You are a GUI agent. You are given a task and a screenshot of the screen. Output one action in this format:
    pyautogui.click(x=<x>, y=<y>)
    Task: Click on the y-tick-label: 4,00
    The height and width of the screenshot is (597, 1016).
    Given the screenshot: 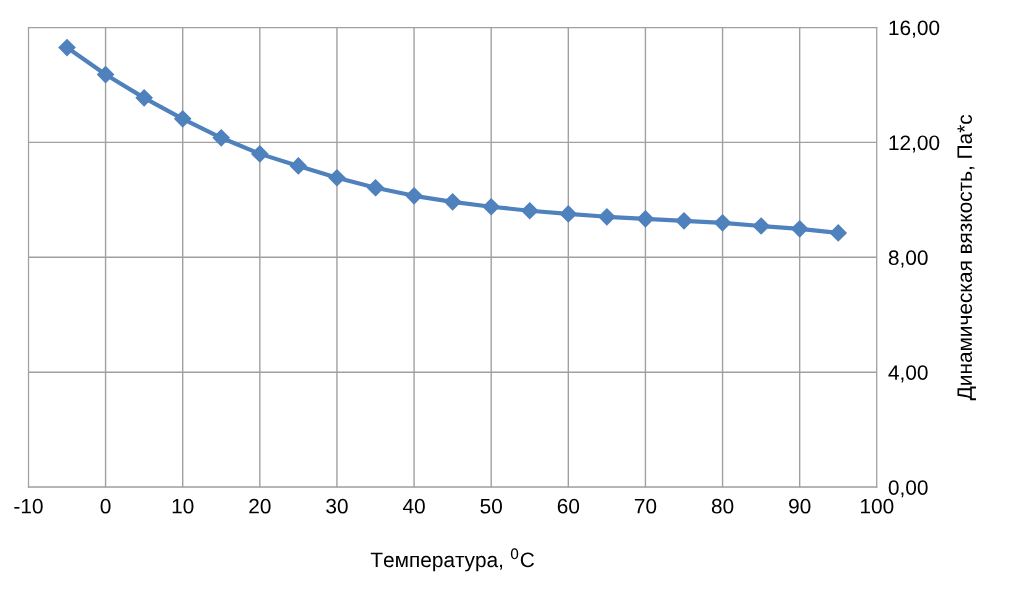 What is the action you would take?
    pyautogui.click(x=908, y=374)
    